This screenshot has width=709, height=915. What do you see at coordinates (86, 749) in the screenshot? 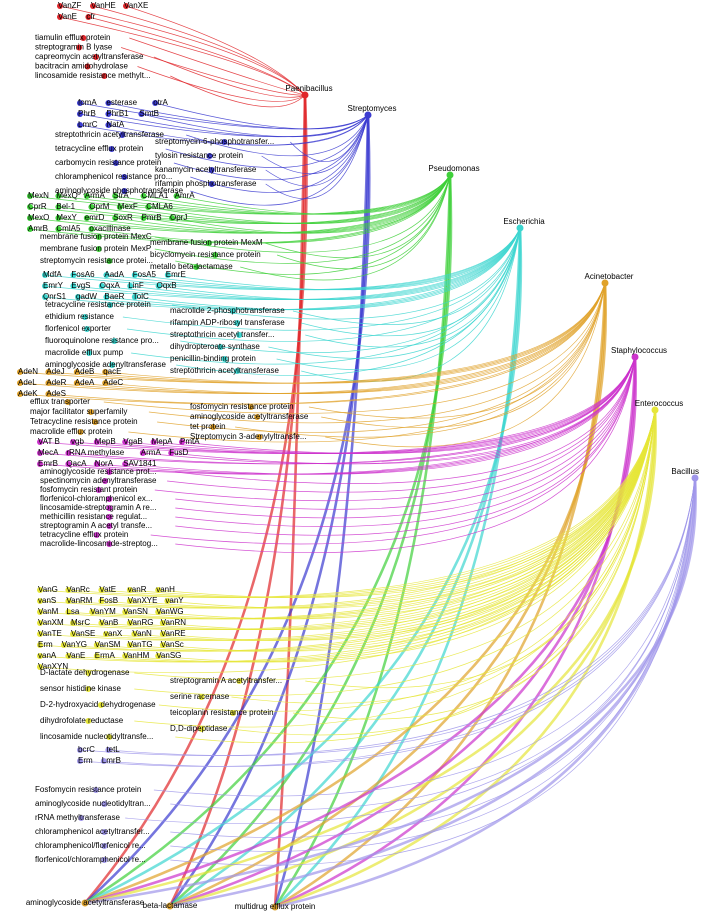
I see `gene-label: bcrC` at bounding box center [86, 749].